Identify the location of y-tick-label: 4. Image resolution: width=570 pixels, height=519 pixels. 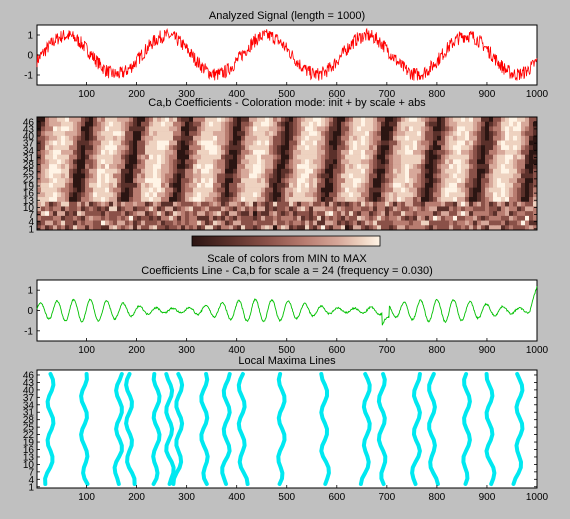
(31, 480).